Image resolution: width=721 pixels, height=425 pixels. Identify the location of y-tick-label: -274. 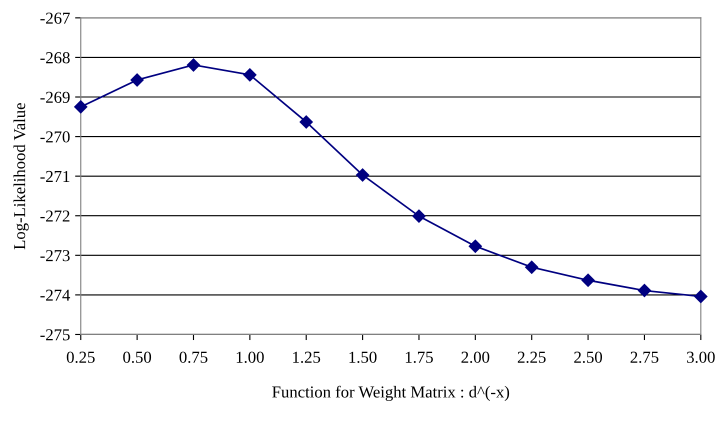
(55, 295).